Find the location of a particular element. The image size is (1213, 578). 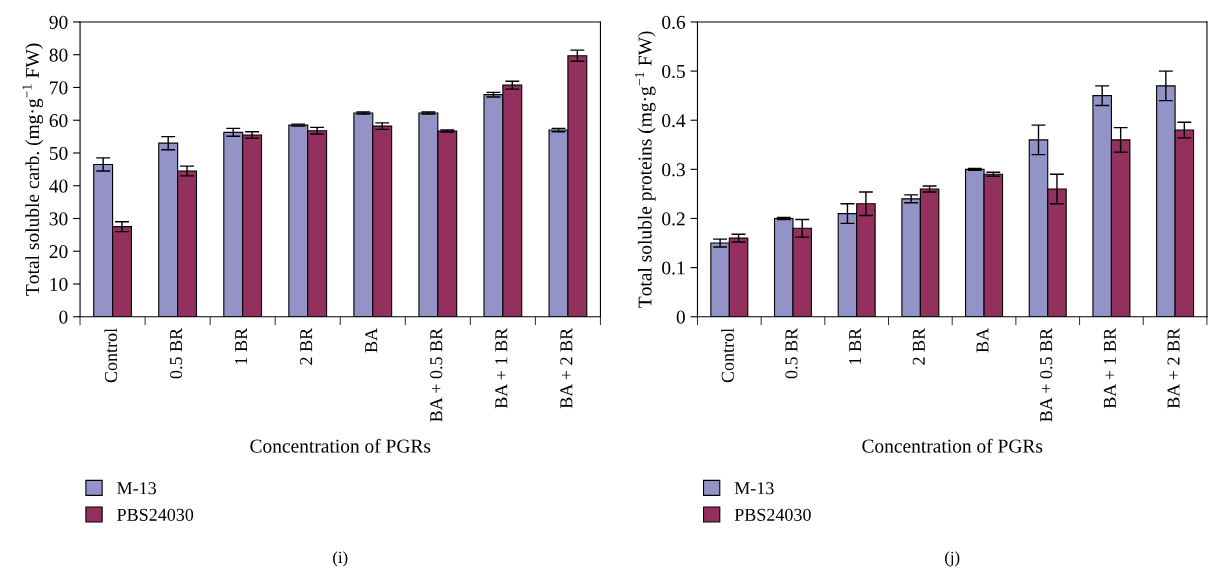

y-tick-label: 0.4 is located at coordinates (674, 121).